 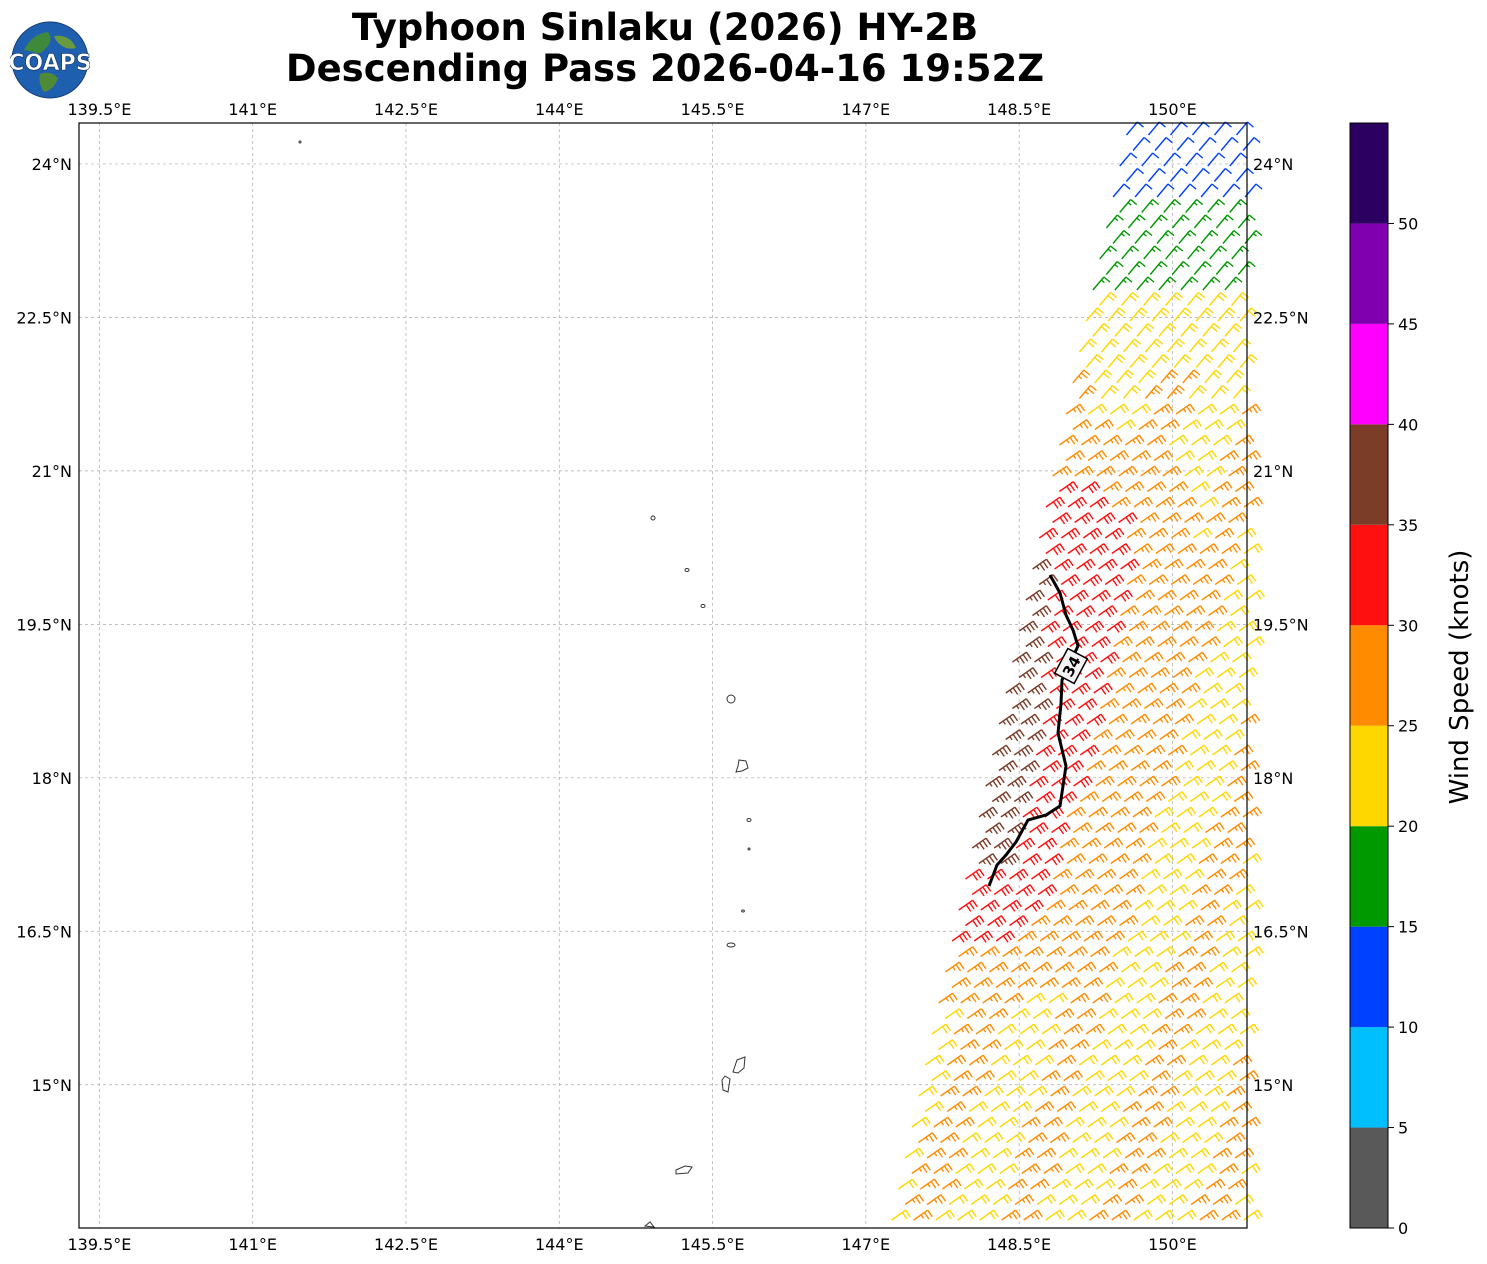 I want to click on colorbar-tick-label: 5, so click(x=1403, y=1128).